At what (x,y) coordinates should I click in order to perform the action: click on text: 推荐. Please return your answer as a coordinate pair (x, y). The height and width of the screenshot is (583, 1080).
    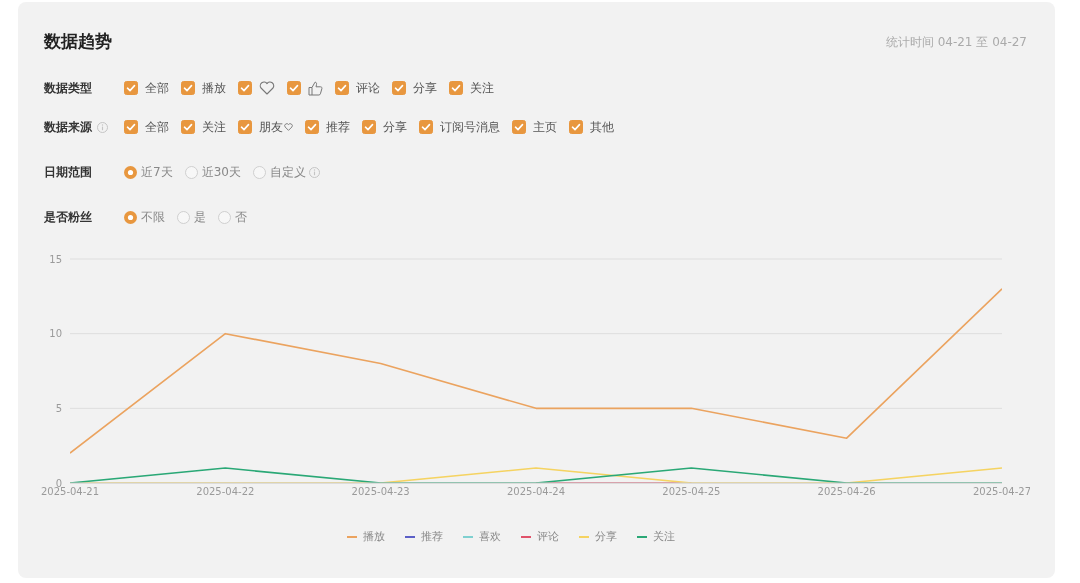
    Looking at the image, I should click on (338, 127).